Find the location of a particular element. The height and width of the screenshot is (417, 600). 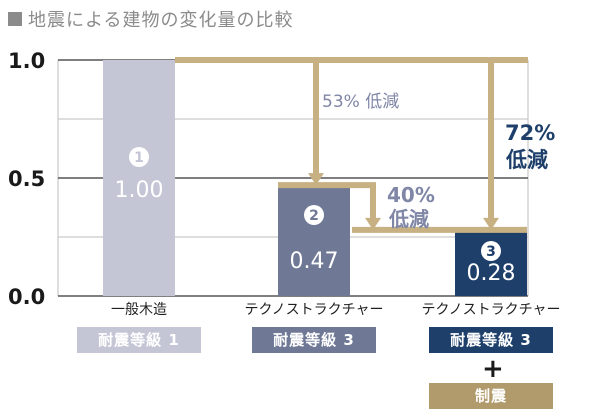

annotation-53: 53% 低減 is located at coordinates (360, 102).